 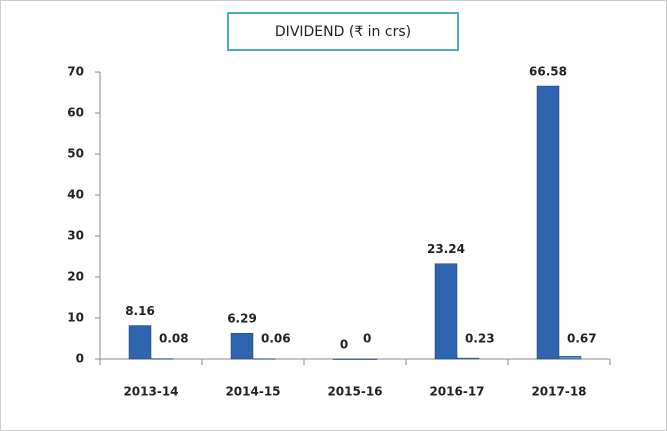 What do you see at coordinates (75, 318) in the screenshot?
I see `y-tick-label: 10` at bounding box center [75, 318].